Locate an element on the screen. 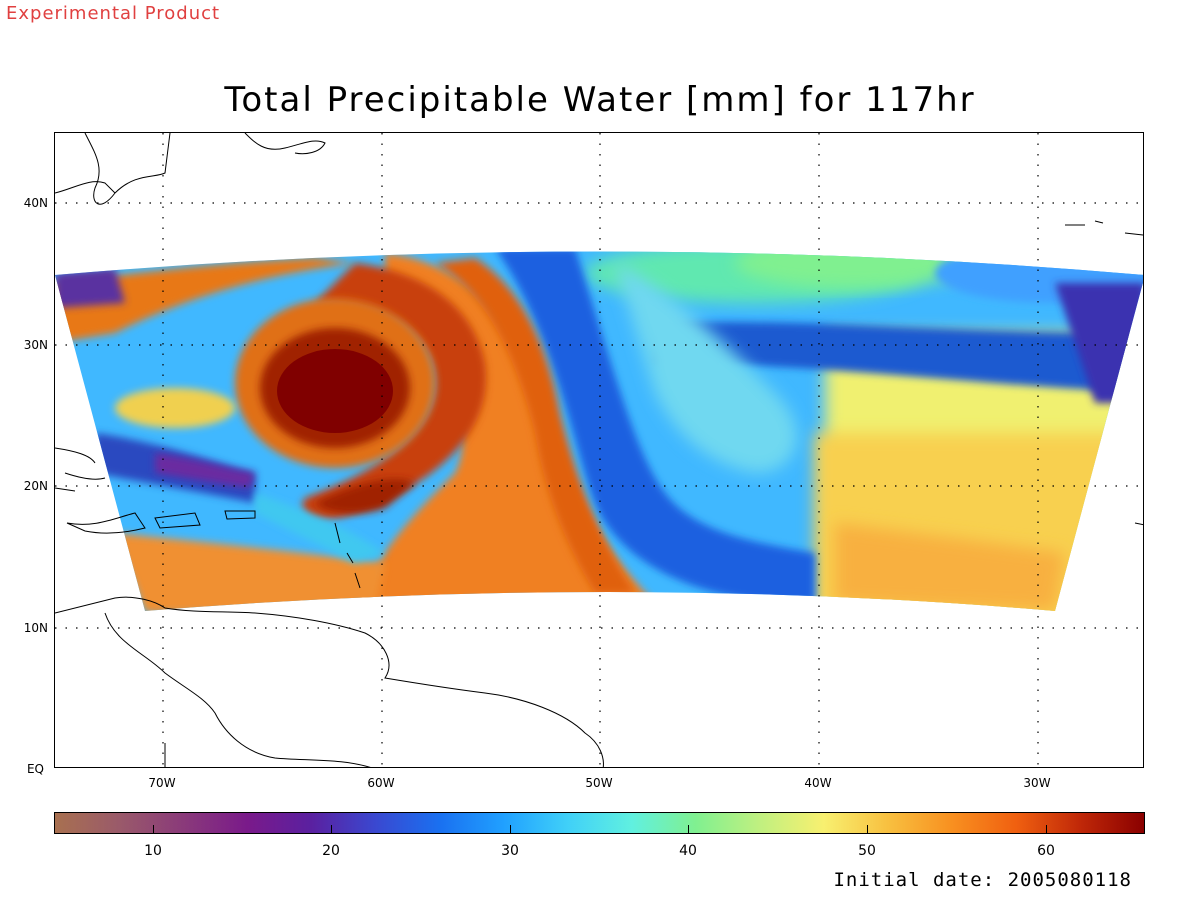  map-title: Total Precipitable Water [mm] for 117hr is located at coordinates (600, 100).